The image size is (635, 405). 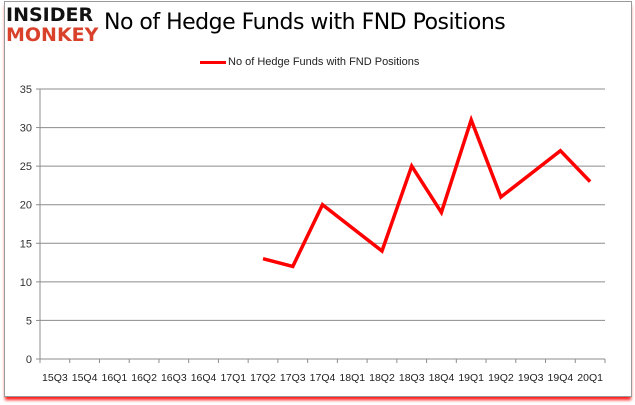 I want to click on chart-legend: No of Hedge Funds with FND Positions, so click(x=309, y=62).